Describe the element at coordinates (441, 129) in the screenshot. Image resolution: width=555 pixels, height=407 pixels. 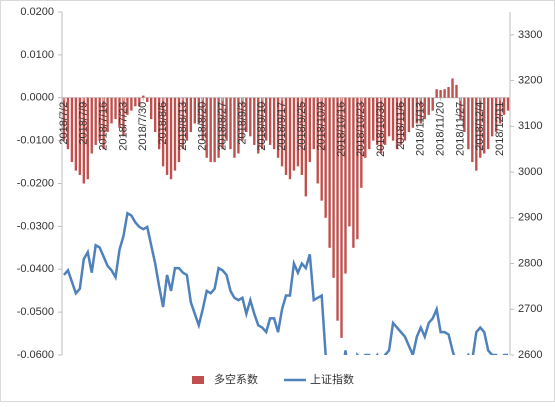
I see `x-tick-label: 2018/11/20` at that location.